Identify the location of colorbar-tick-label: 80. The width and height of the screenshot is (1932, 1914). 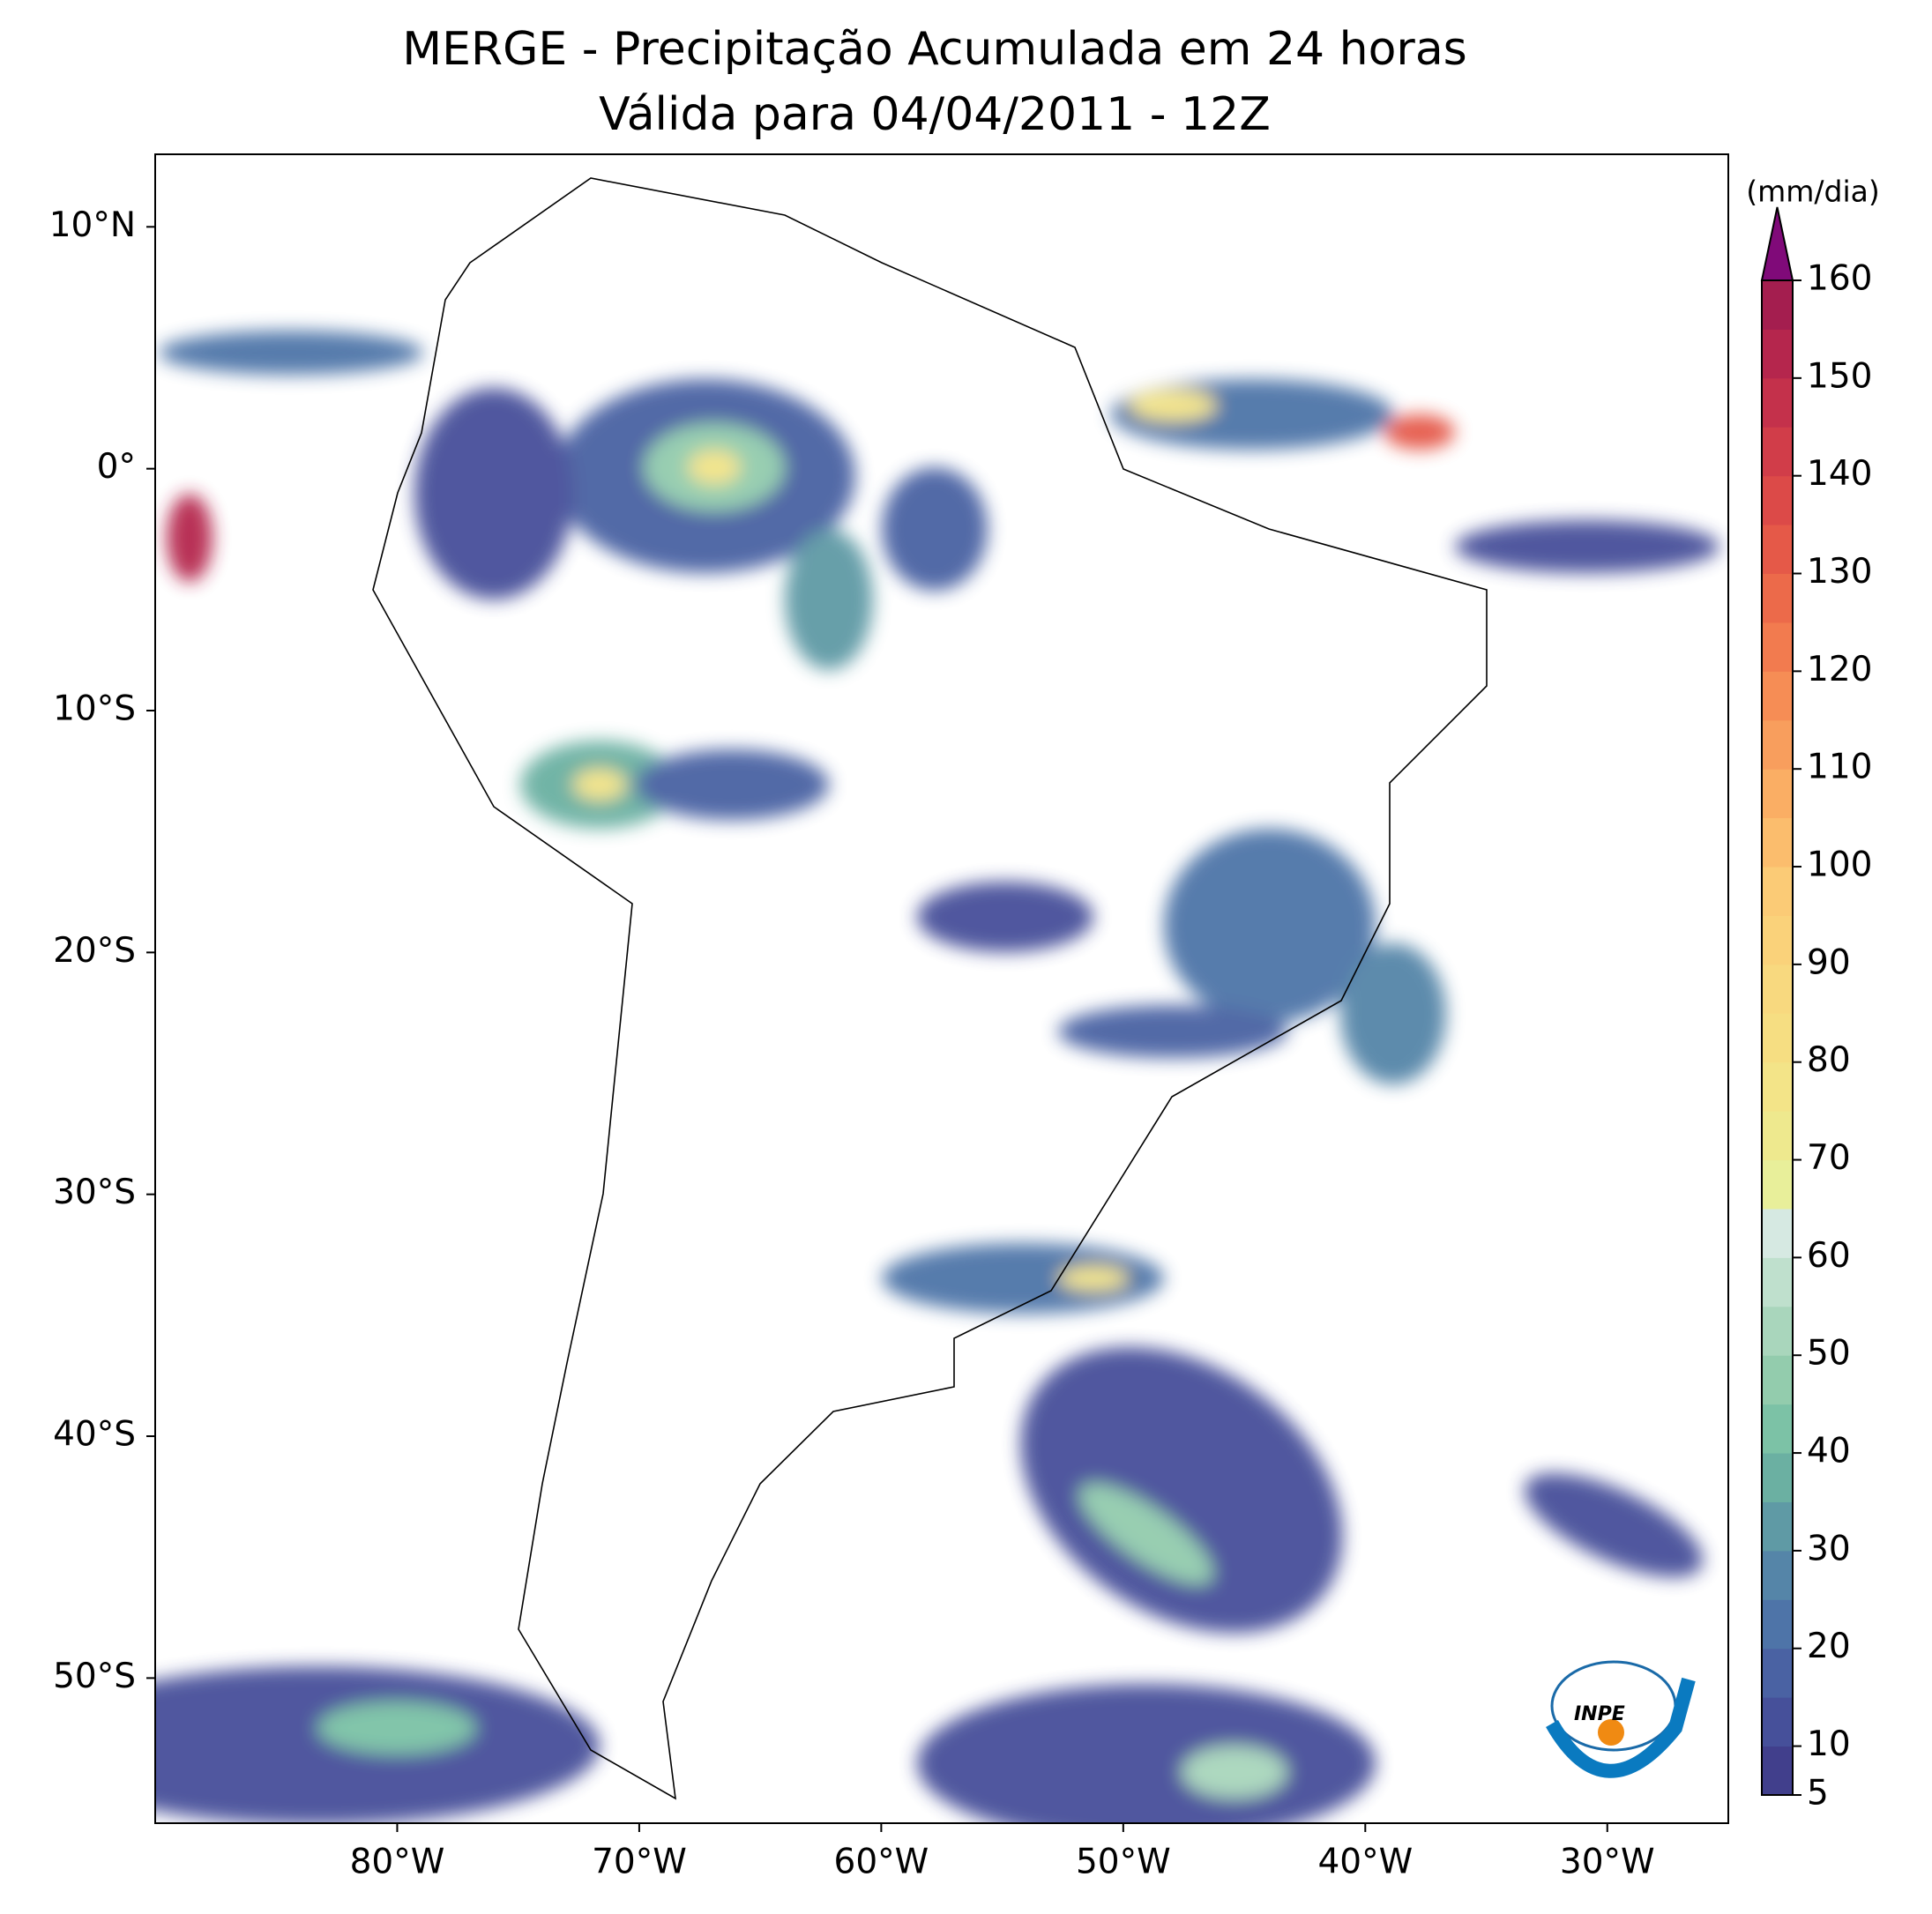
(1829, 1060).